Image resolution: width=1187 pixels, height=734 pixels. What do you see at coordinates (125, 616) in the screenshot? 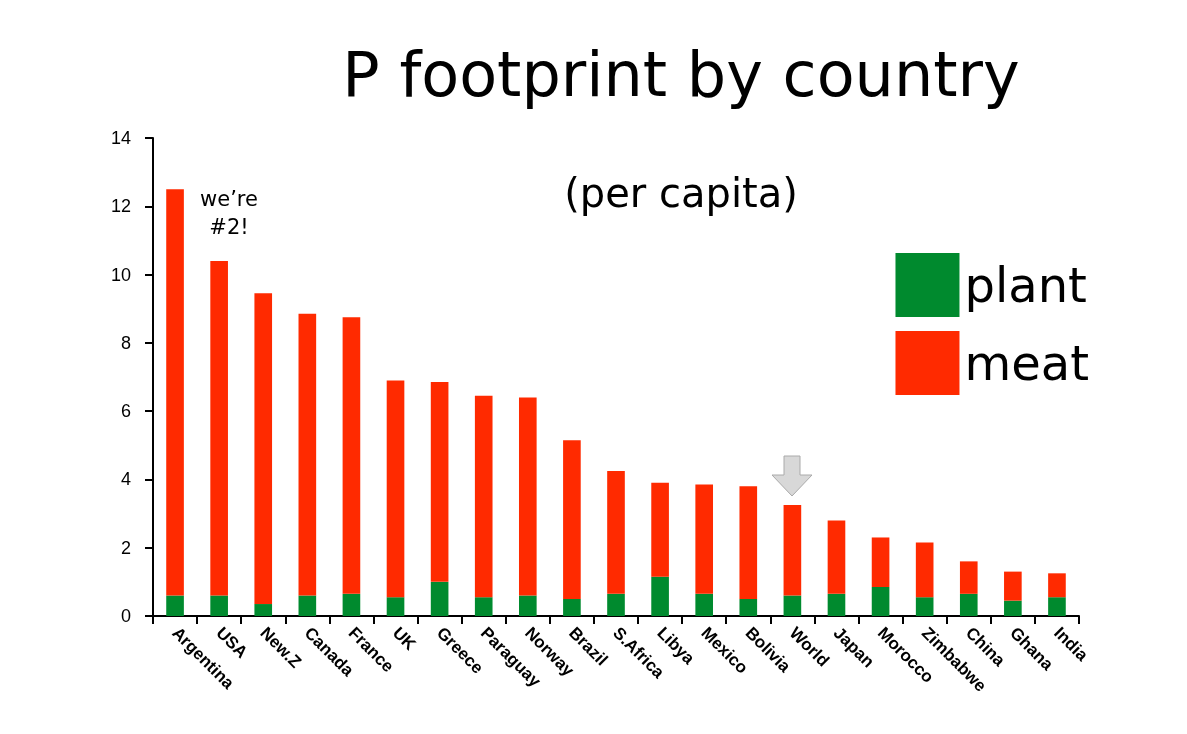
I see `y-tick-label: 0` at bounding box center [125, 616].